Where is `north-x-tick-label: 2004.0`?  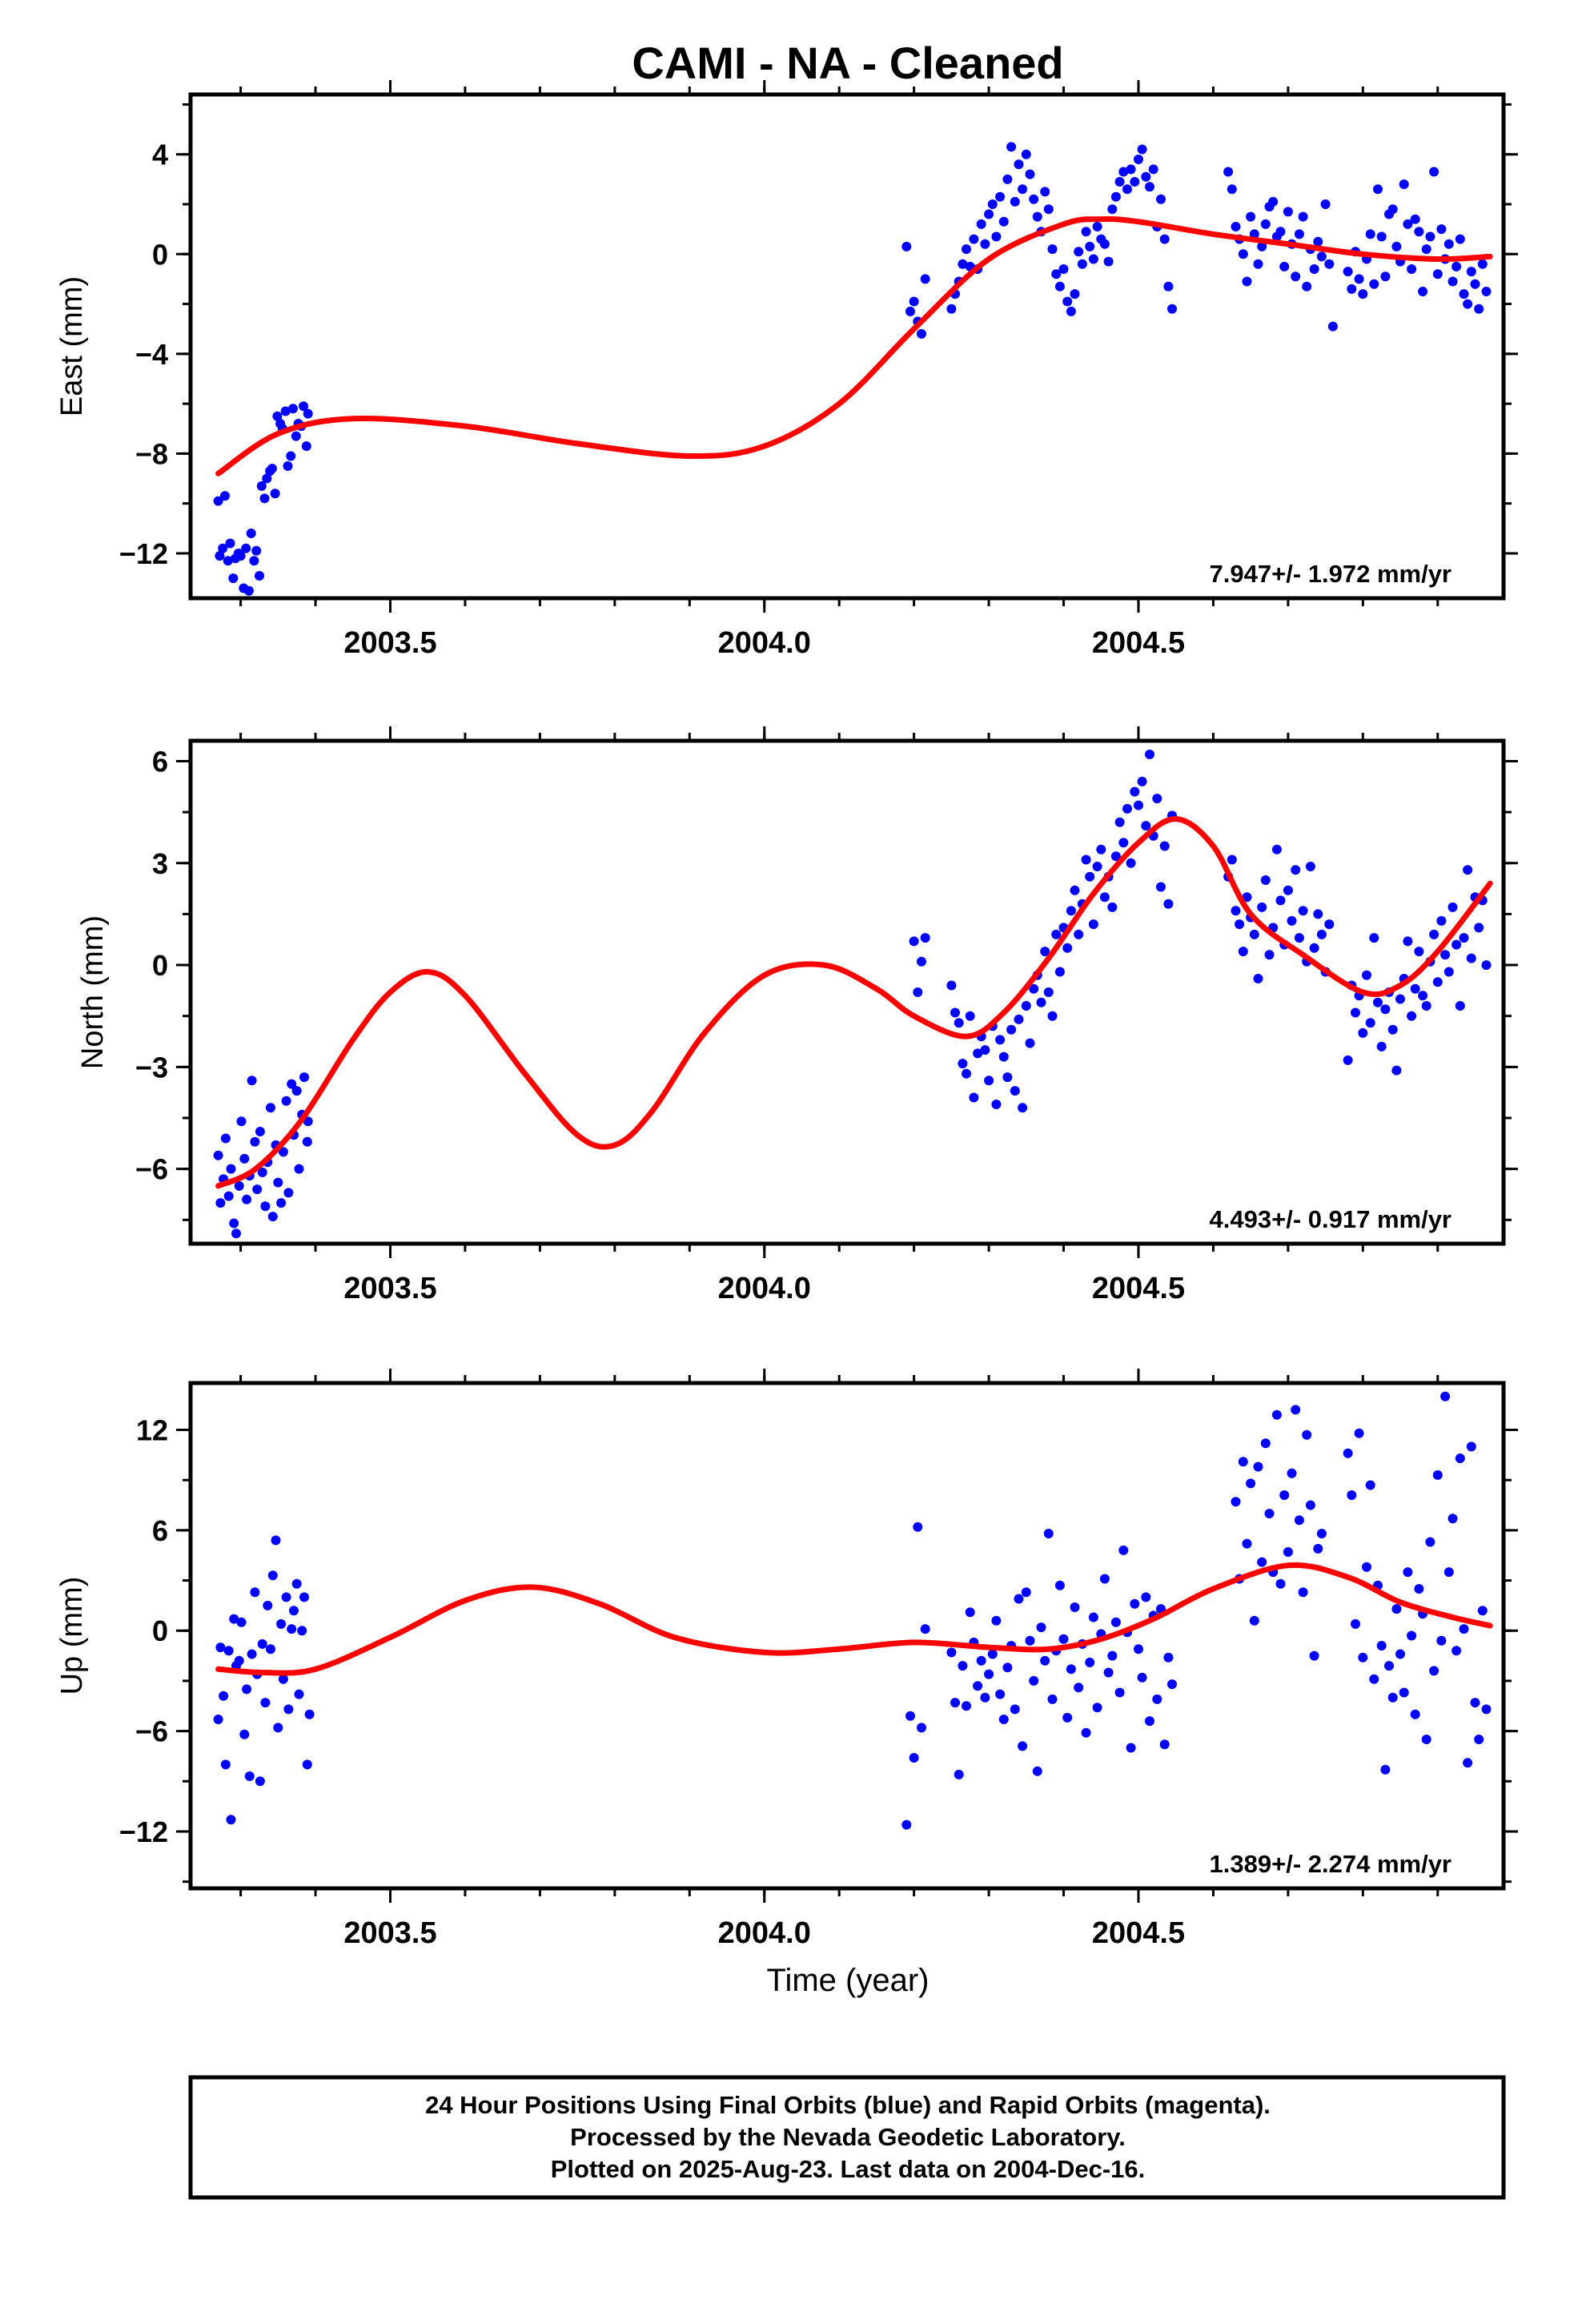
north-x-tick-label: 2004.0 is located at coordinates (765, 1288).